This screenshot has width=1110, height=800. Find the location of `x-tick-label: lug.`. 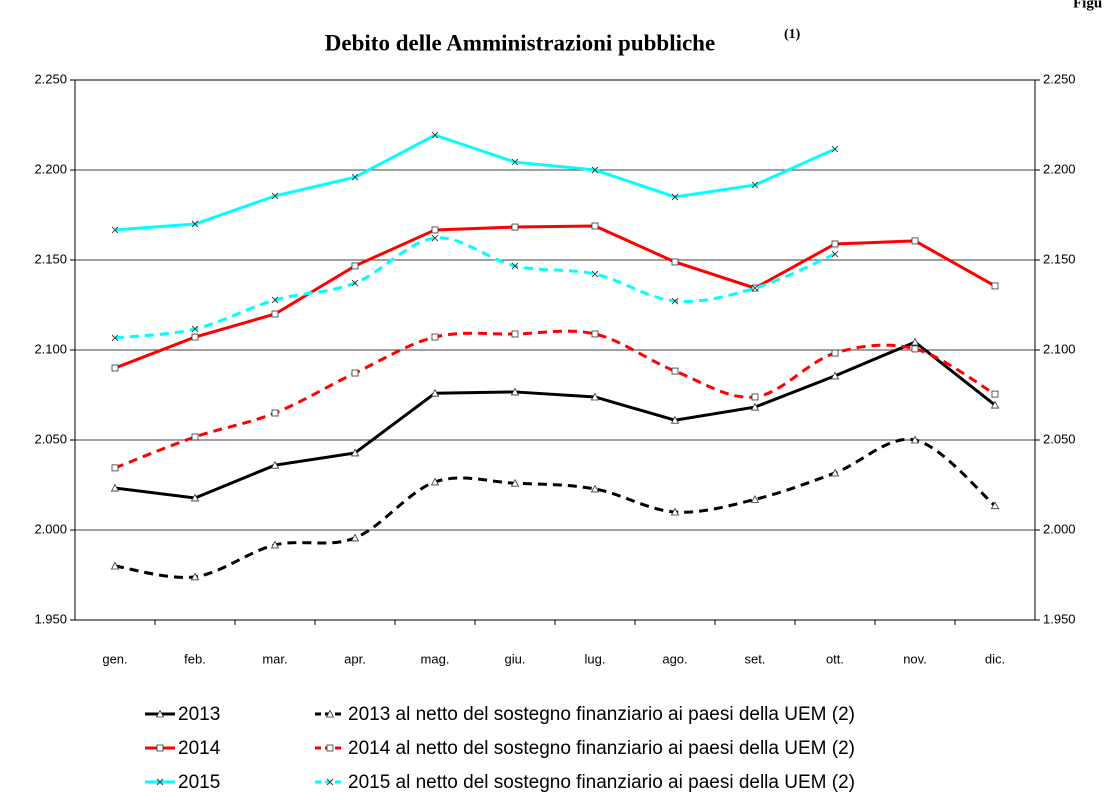

x-tick-label: lug. is located at coordinates (595, 658).